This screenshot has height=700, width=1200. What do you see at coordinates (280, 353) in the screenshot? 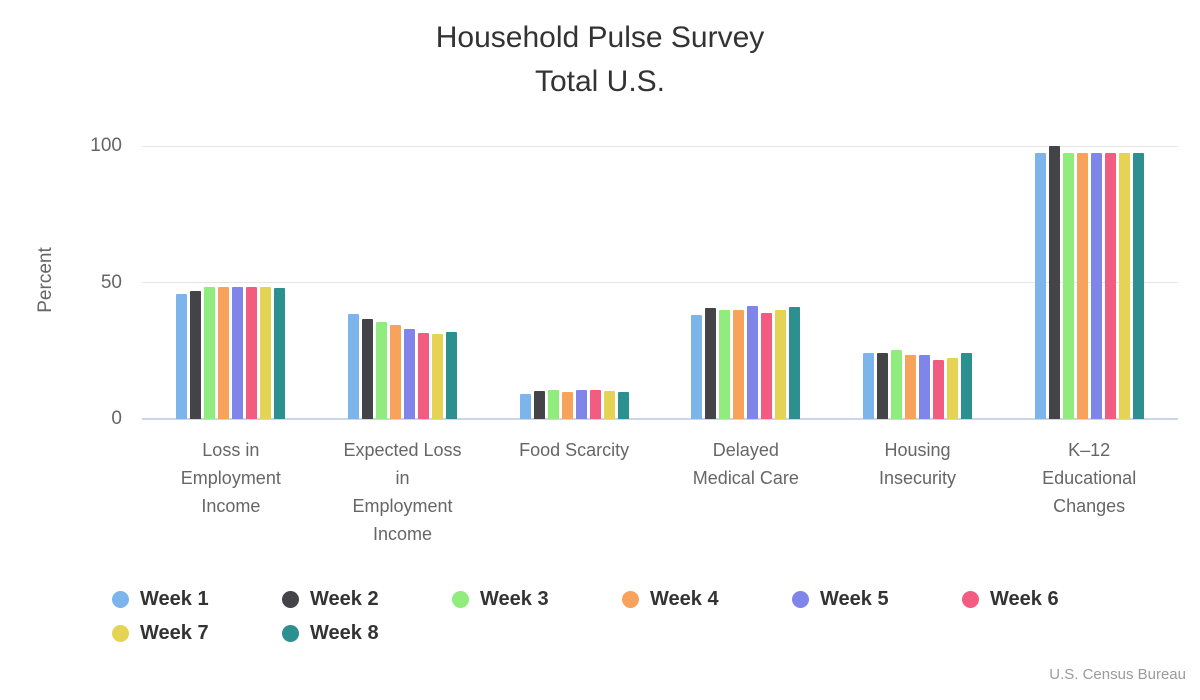
I see `bar-week-8-loss-in-employment-income` at bounding box center [280, 353].